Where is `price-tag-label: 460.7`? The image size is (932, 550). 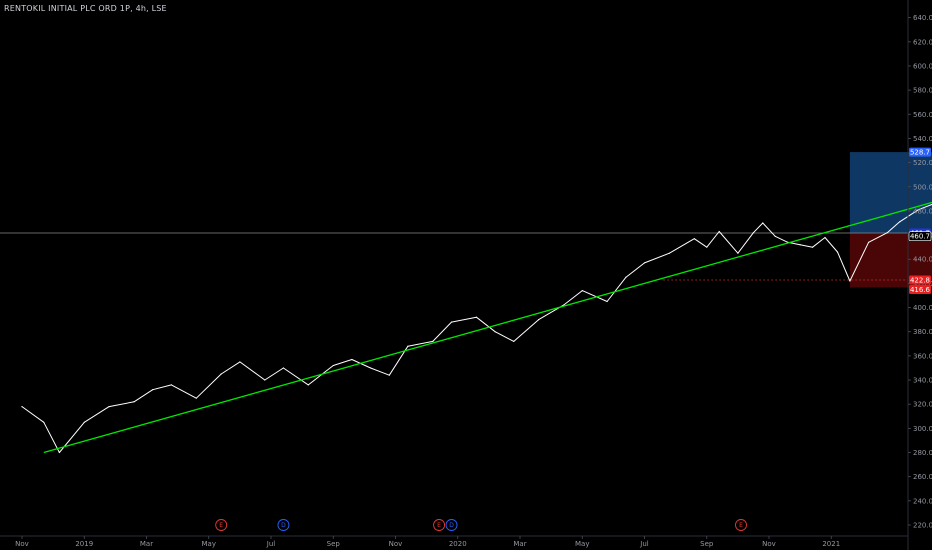 price-tag-label: 460.7 is located at coordinates (920, 237).